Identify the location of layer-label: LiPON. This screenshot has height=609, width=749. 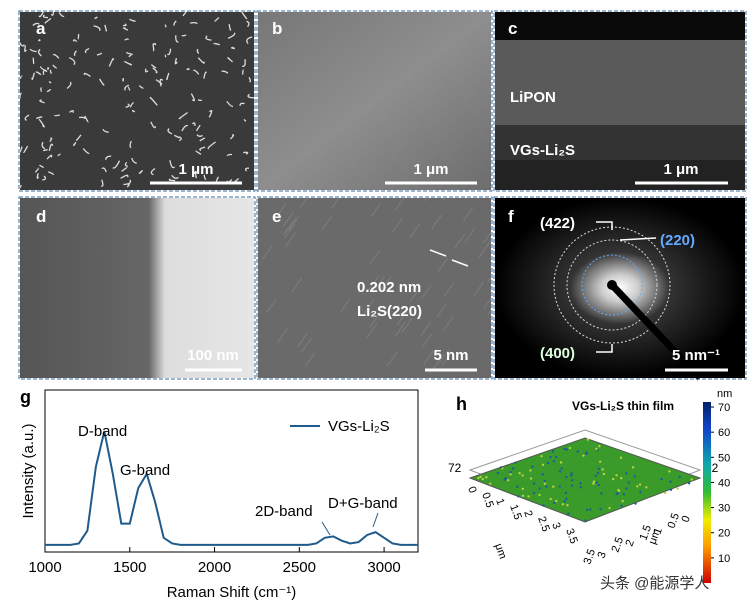
(533, 97).